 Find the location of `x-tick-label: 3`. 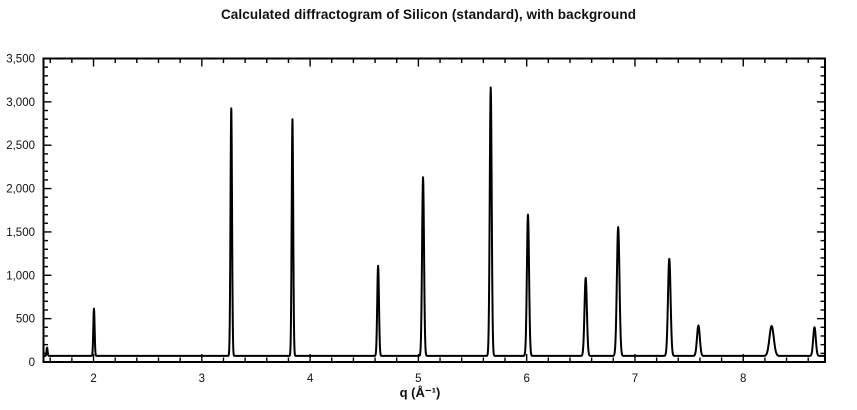

x-tick-label: 3 is located at coordinates (202, 379).